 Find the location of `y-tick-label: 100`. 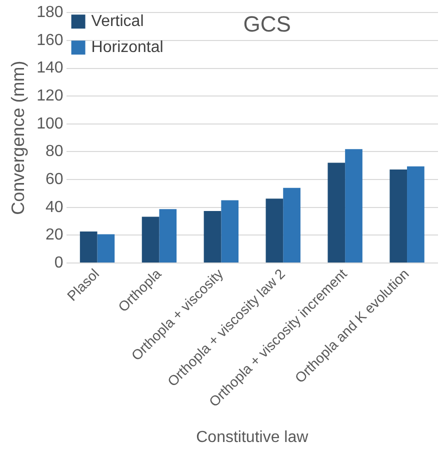

y-tick-label: 100 is located at coordinates (50, 123).